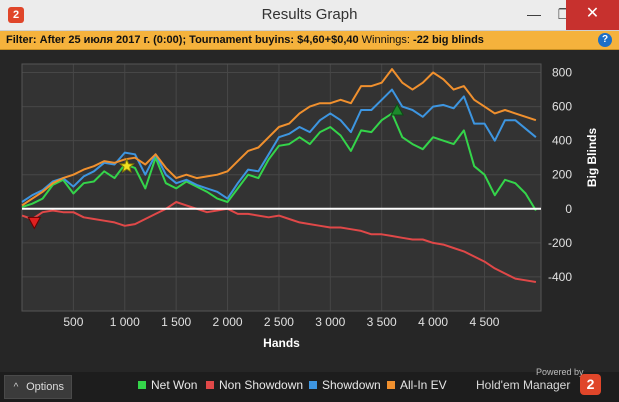  Describe the element at coordinates (433, 322) in the screenshot. I see `x-tick-label: 4 000` at that location.